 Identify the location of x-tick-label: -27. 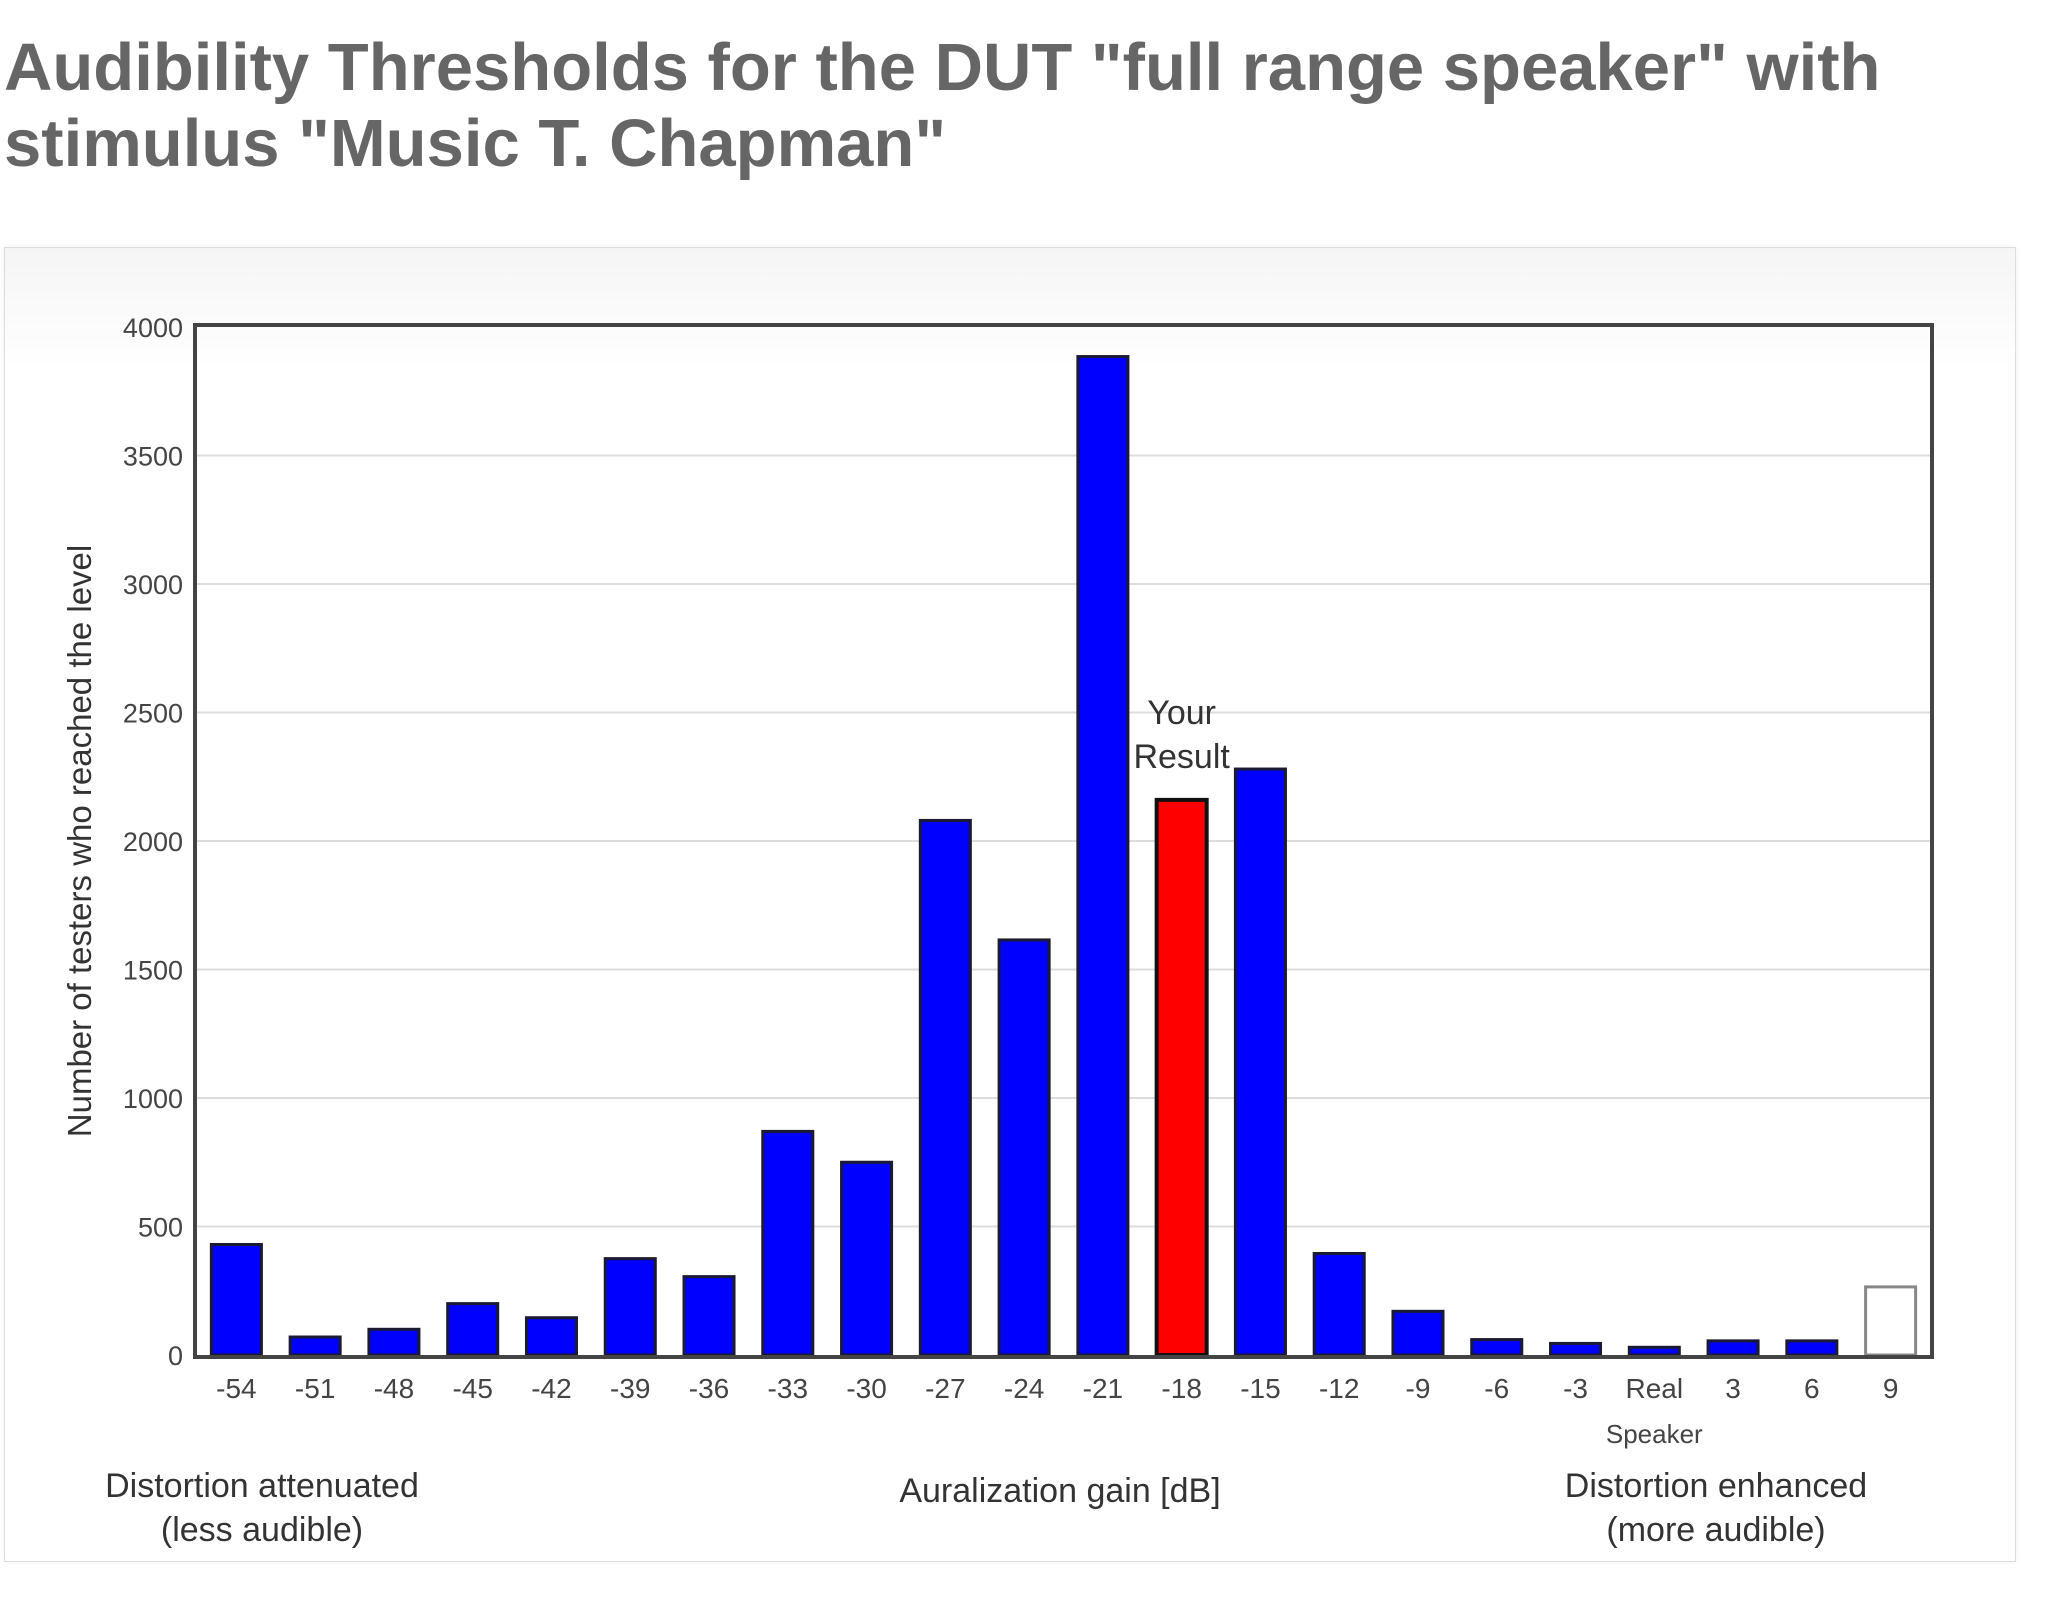
(945, 1388).